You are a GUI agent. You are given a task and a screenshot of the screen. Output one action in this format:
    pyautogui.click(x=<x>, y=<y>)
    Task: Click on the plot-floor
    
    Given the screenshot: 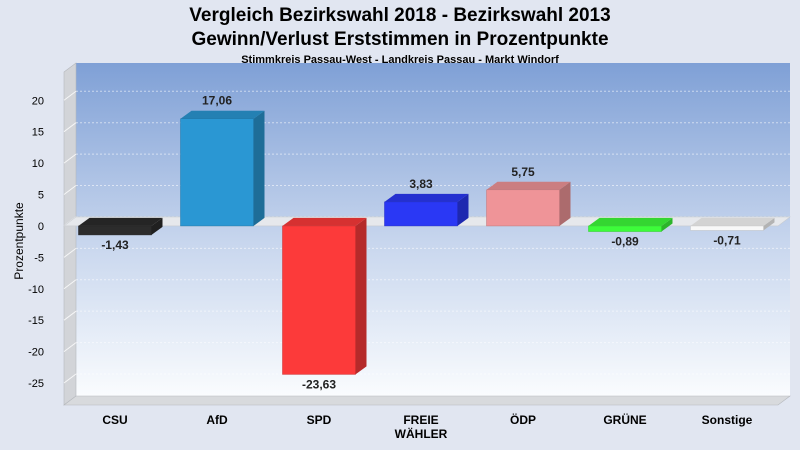 What is the action you would take?
    pyautogui.click(x=427, y=400)
    